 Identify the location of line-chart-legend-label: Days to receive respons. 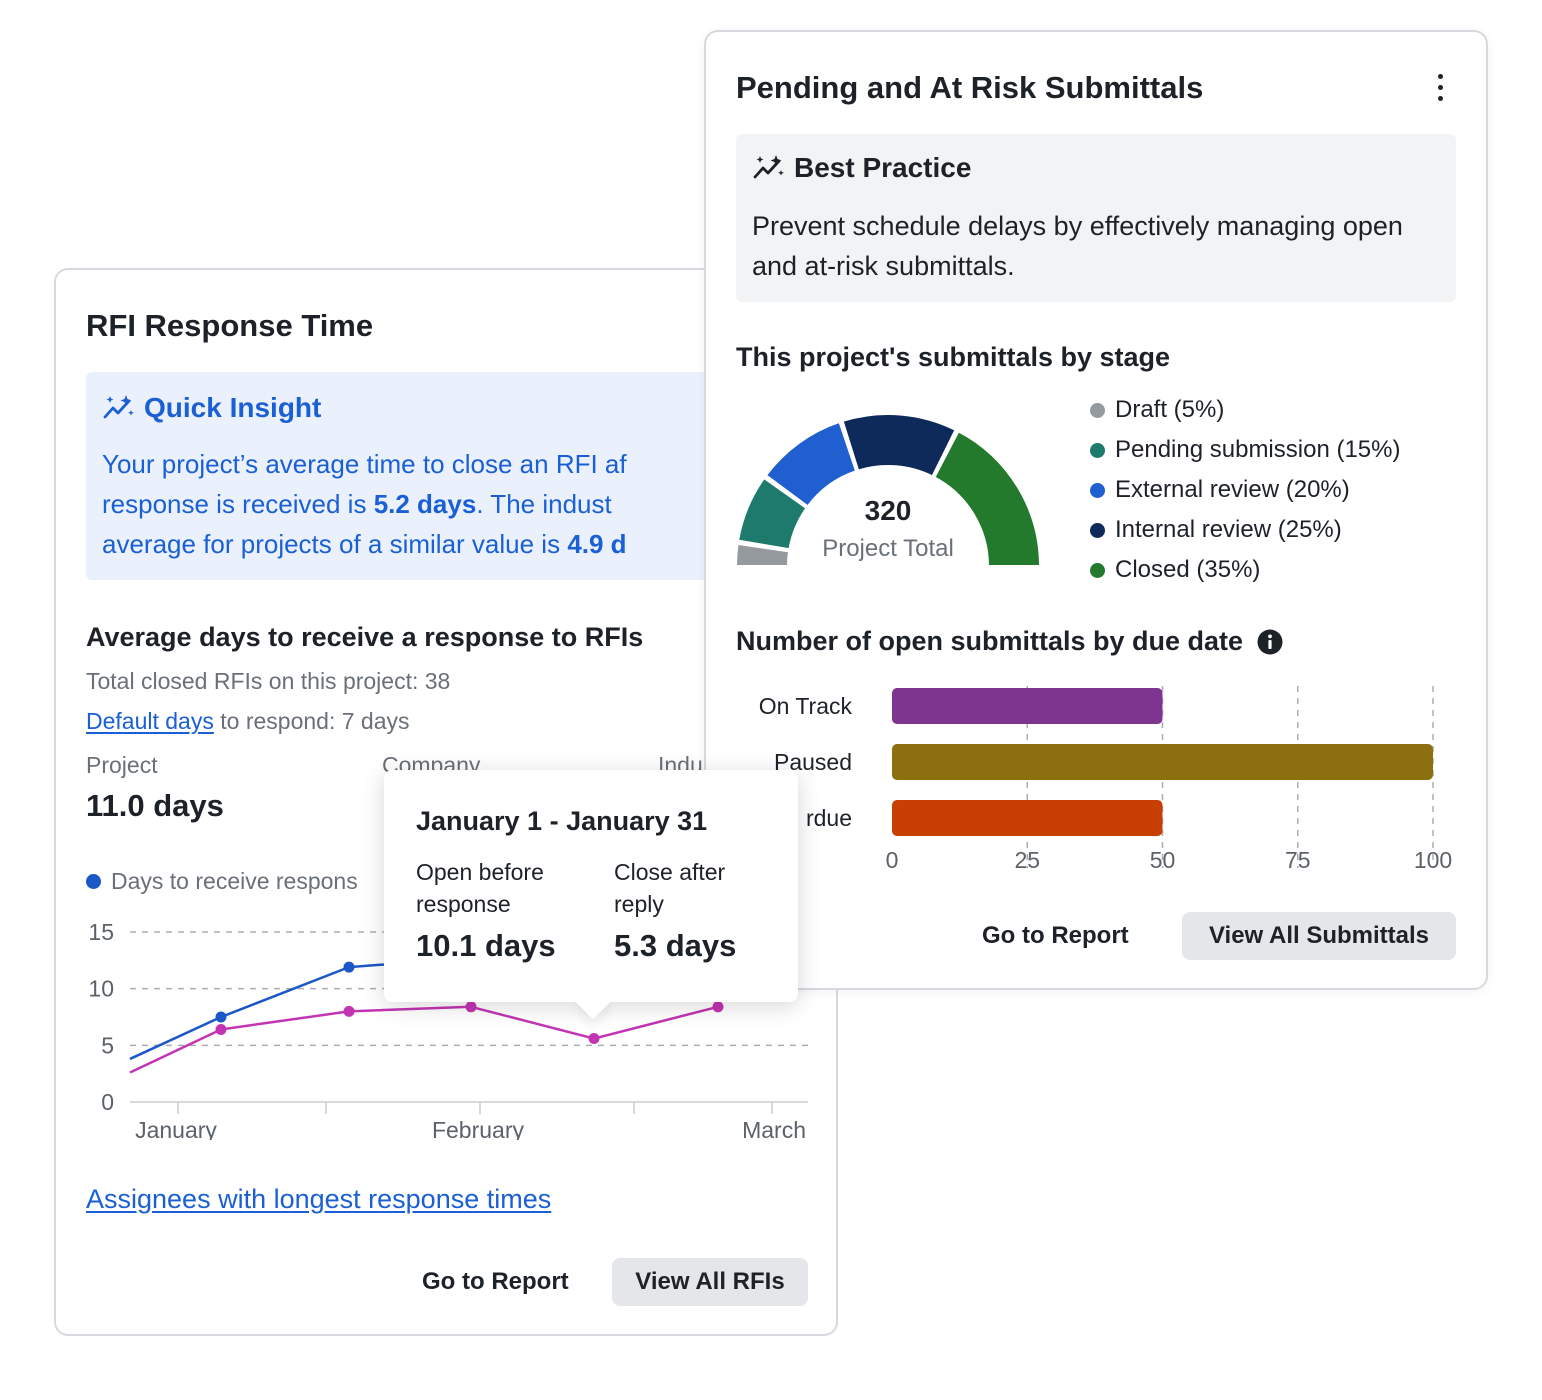
(234, 881).